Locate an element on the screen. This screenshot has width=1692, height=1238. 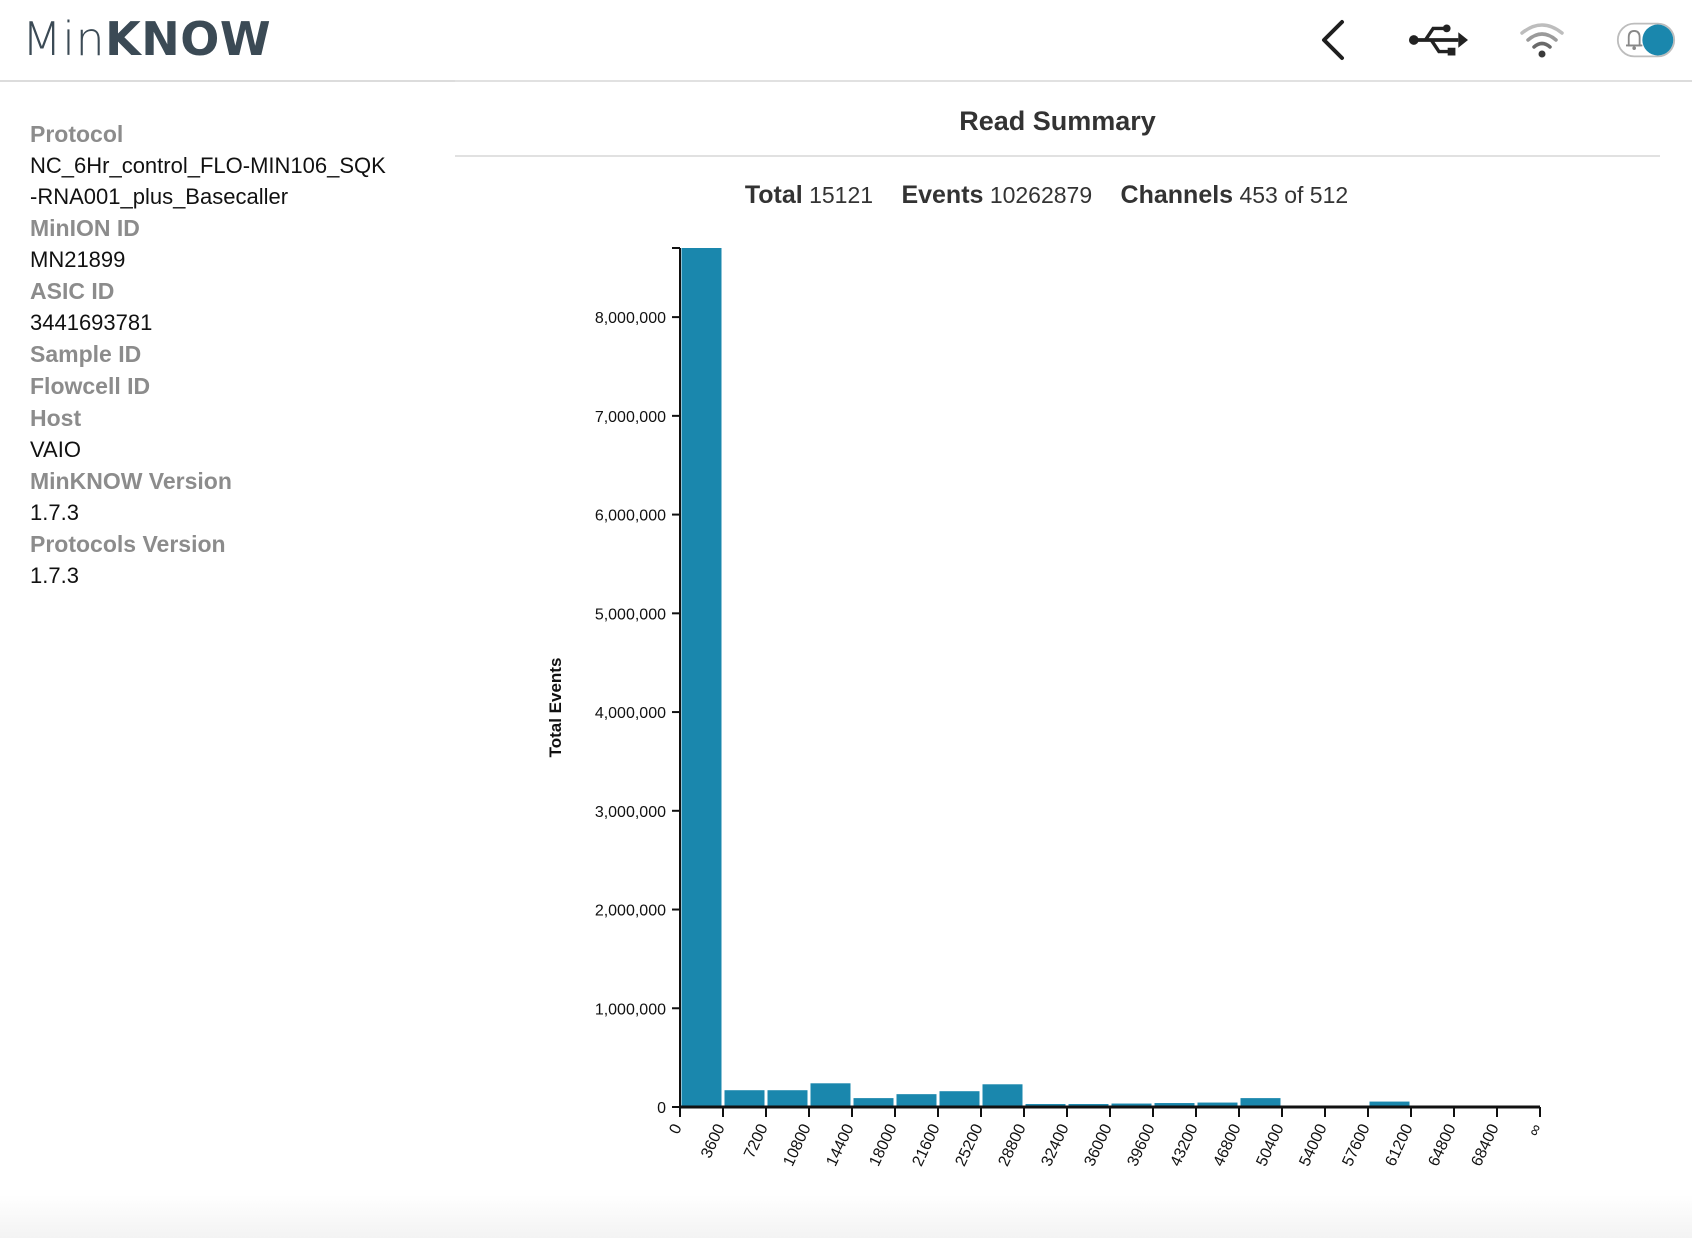
x-tick-label: 3600 is located at coordinates (713, 1141).